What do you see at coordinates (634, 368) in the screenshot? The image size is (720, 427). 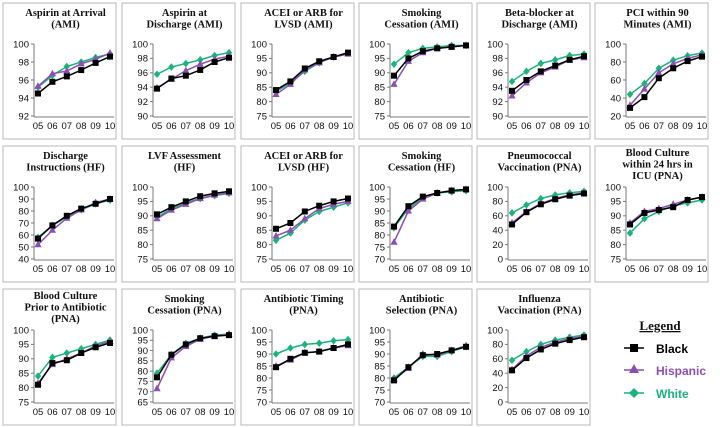 I see `legend-marker-hispanic` at bounding box center [634, 368].